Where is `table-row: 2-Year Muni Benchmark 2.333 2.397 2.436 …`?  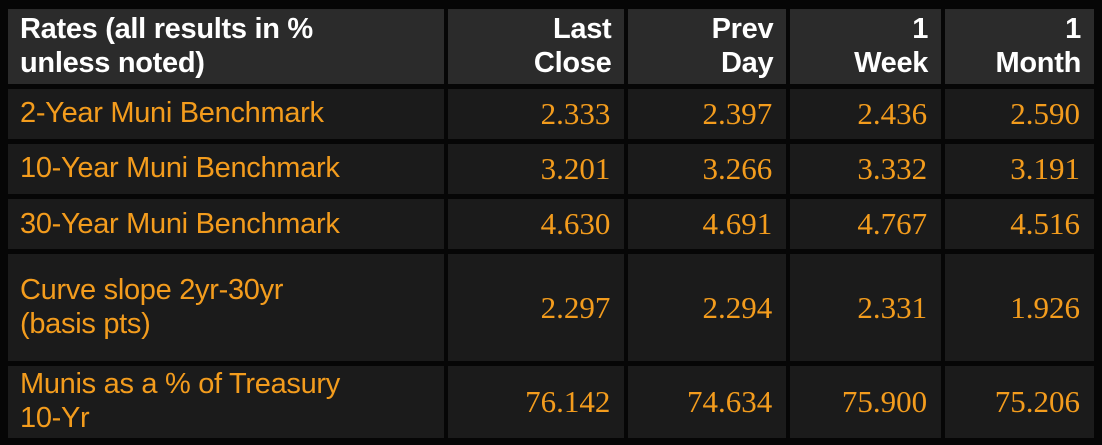
table-row: 2-Year Muni Benchmark 2.333 2.397 2.436 … is located at coordinates (550, 114).